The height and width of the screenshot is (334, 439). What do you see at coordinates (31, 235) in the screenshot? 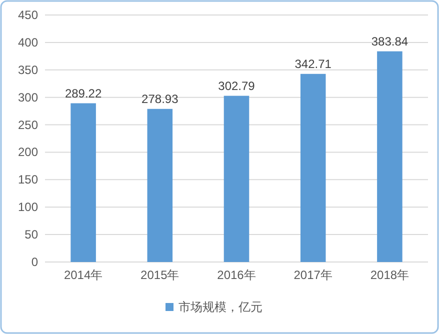
I see `y-tick-label: 50` at bounding box center [31, 235].